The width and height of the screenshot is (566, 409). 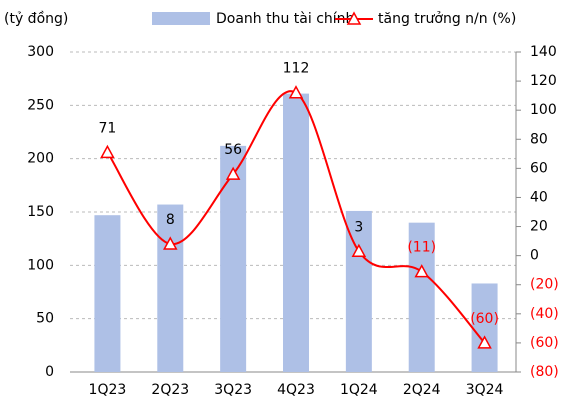 What do you see at coordinates (40, 265) in the screenshot?
I see `y-tick-label: 100` at bounding box center [40, 265].